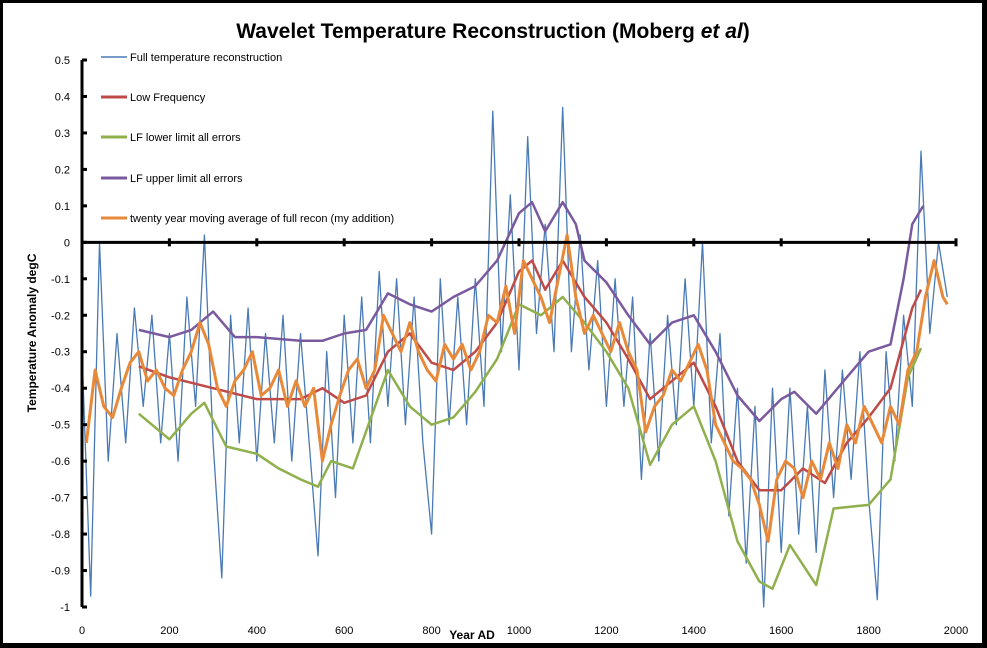 Image resolution: width=987 pixels, height=648 pixels. I want to click on y-axis-label: Temperature Anomaly degC, so click(32, 332).